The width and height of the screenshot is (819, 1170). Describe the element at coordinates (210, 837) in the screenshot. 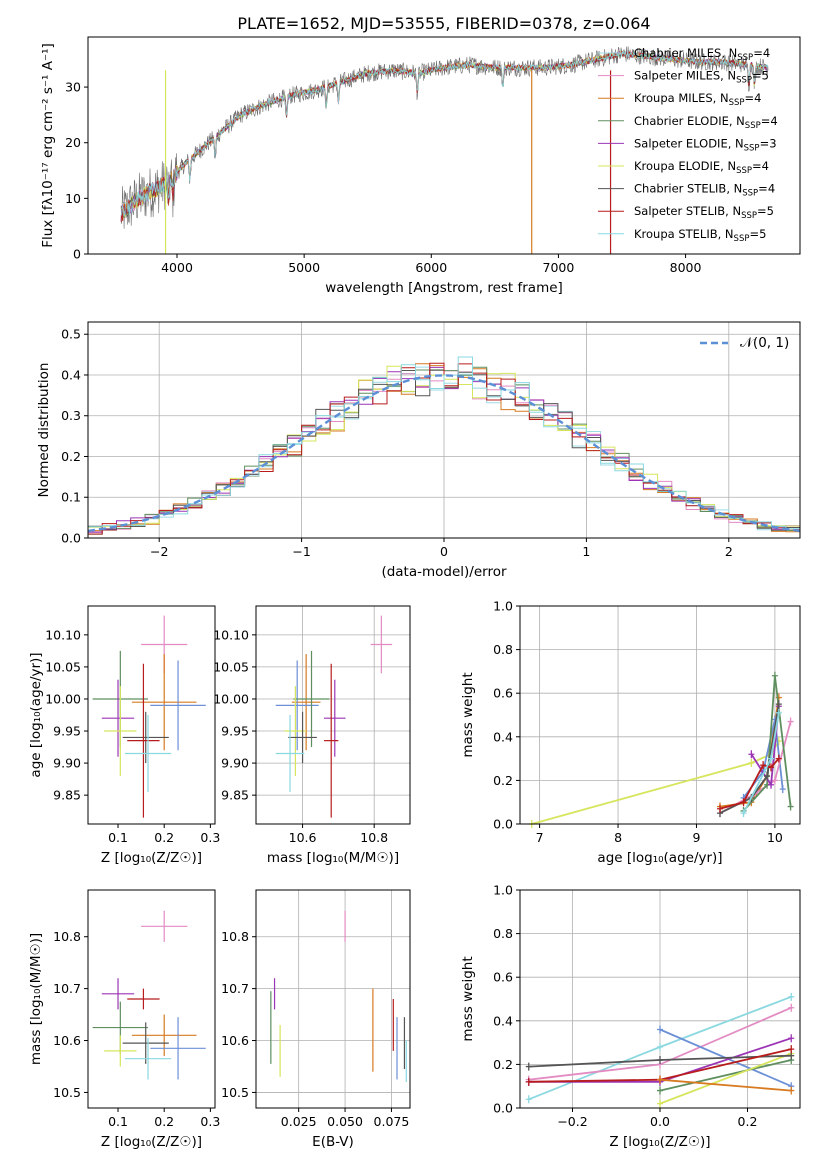

I see `x-tick-label: 0.3` at that location.